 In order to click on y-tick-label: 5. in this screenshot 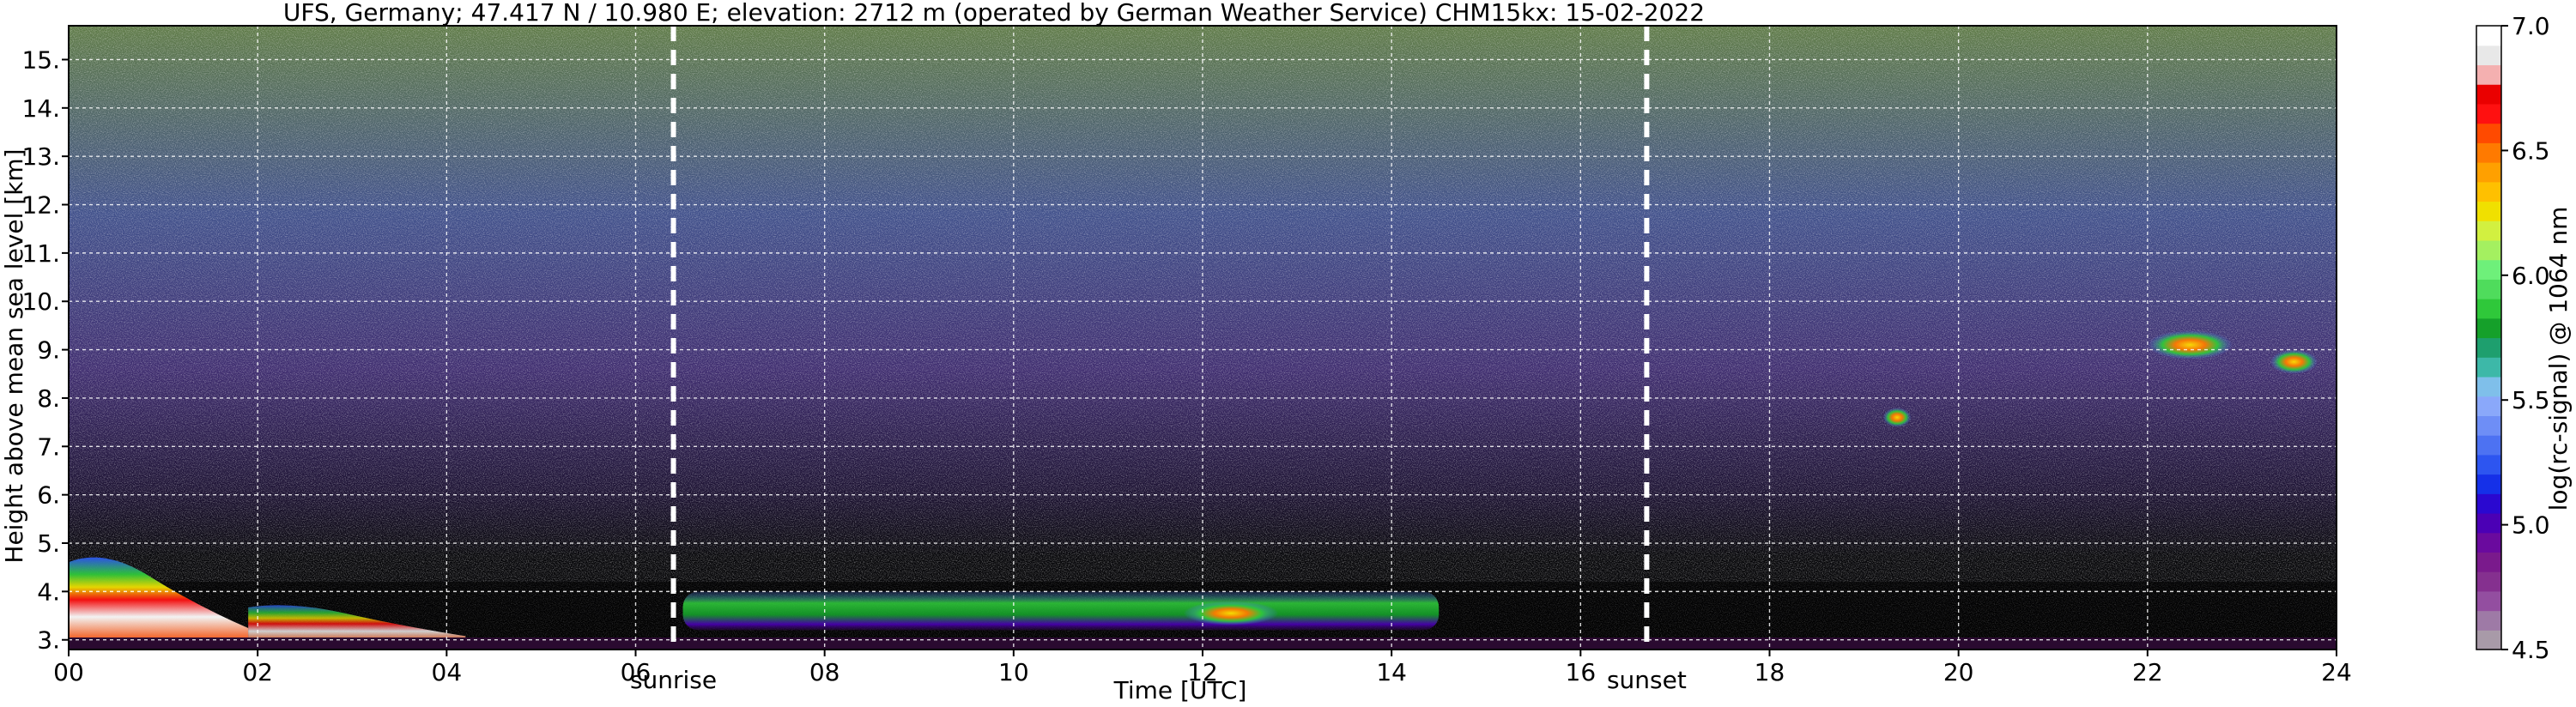, I will do `click(48, 543)`.